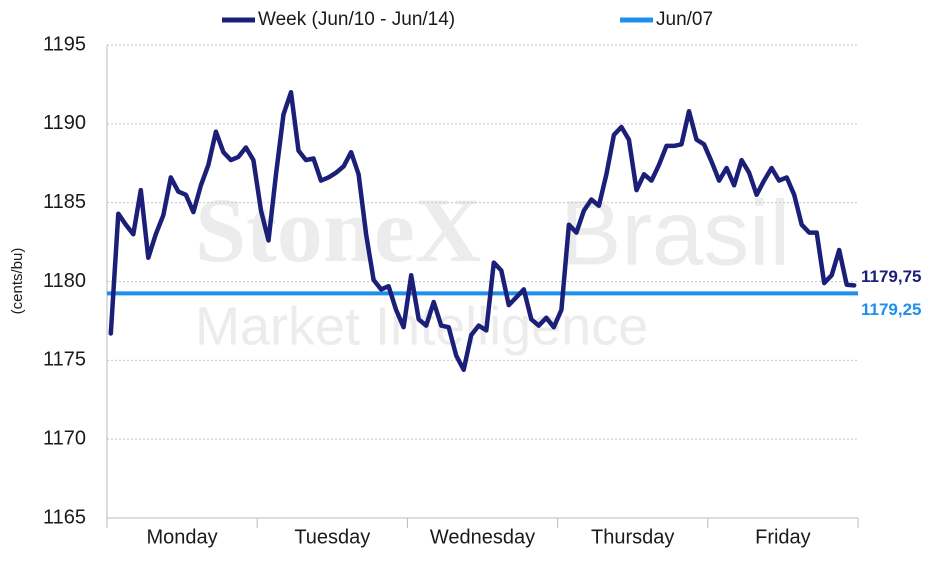 The height and width of the screenshot is (569, 940). Describe the element at coordinates (64, 360) in the screenshot. I see `y-tick-label: 1175` at that location.